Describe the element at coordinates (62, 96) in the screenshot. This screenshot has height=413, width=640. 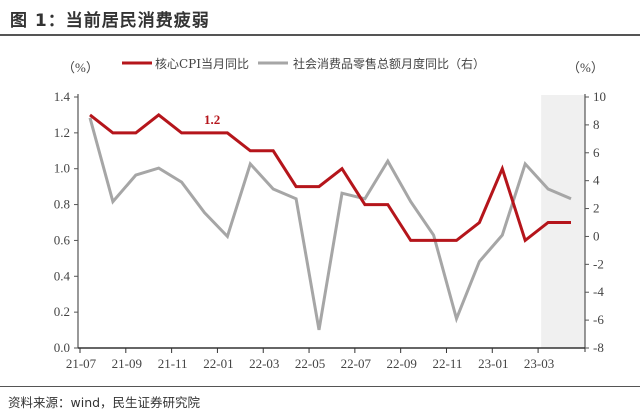
I see `left-axis-tick-label: 1.4` at that location.